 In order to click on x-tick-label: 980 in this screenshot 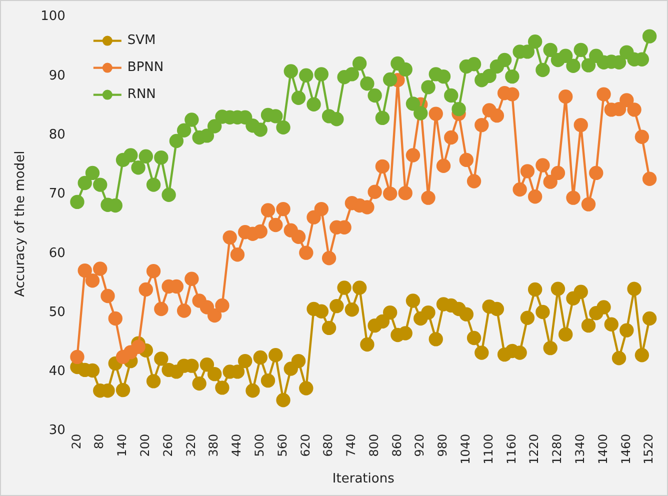, I will do `click(443, 445)`.